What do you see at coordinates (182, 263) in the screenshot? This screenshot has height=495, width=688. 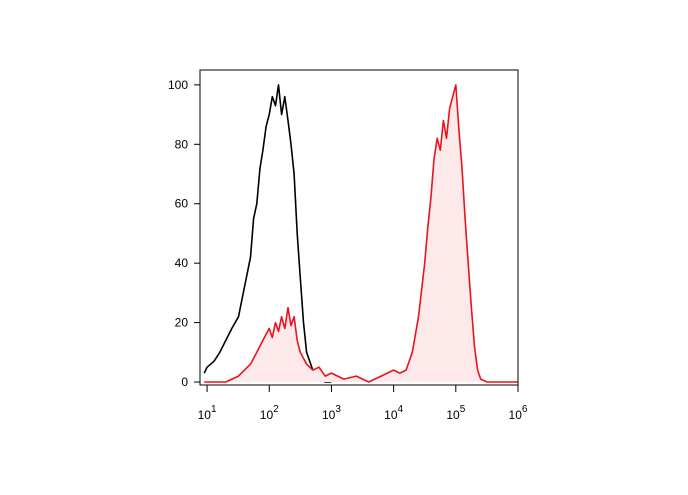 I see `y-tick-label: 40` at bounding box center [182, 263].